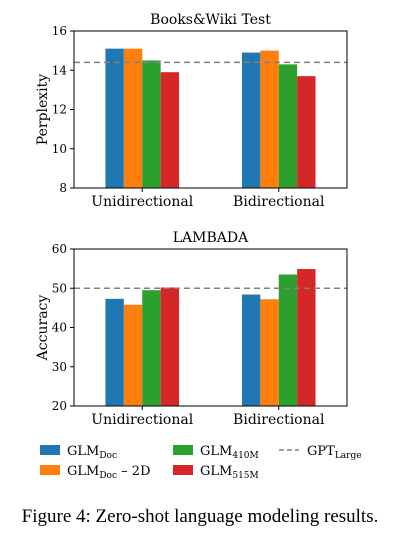 This screenshot has height=536, width=400. Describe the element at coordinates (59, 288) in the screenshot. I see `y-tick-label: 50` at that location.